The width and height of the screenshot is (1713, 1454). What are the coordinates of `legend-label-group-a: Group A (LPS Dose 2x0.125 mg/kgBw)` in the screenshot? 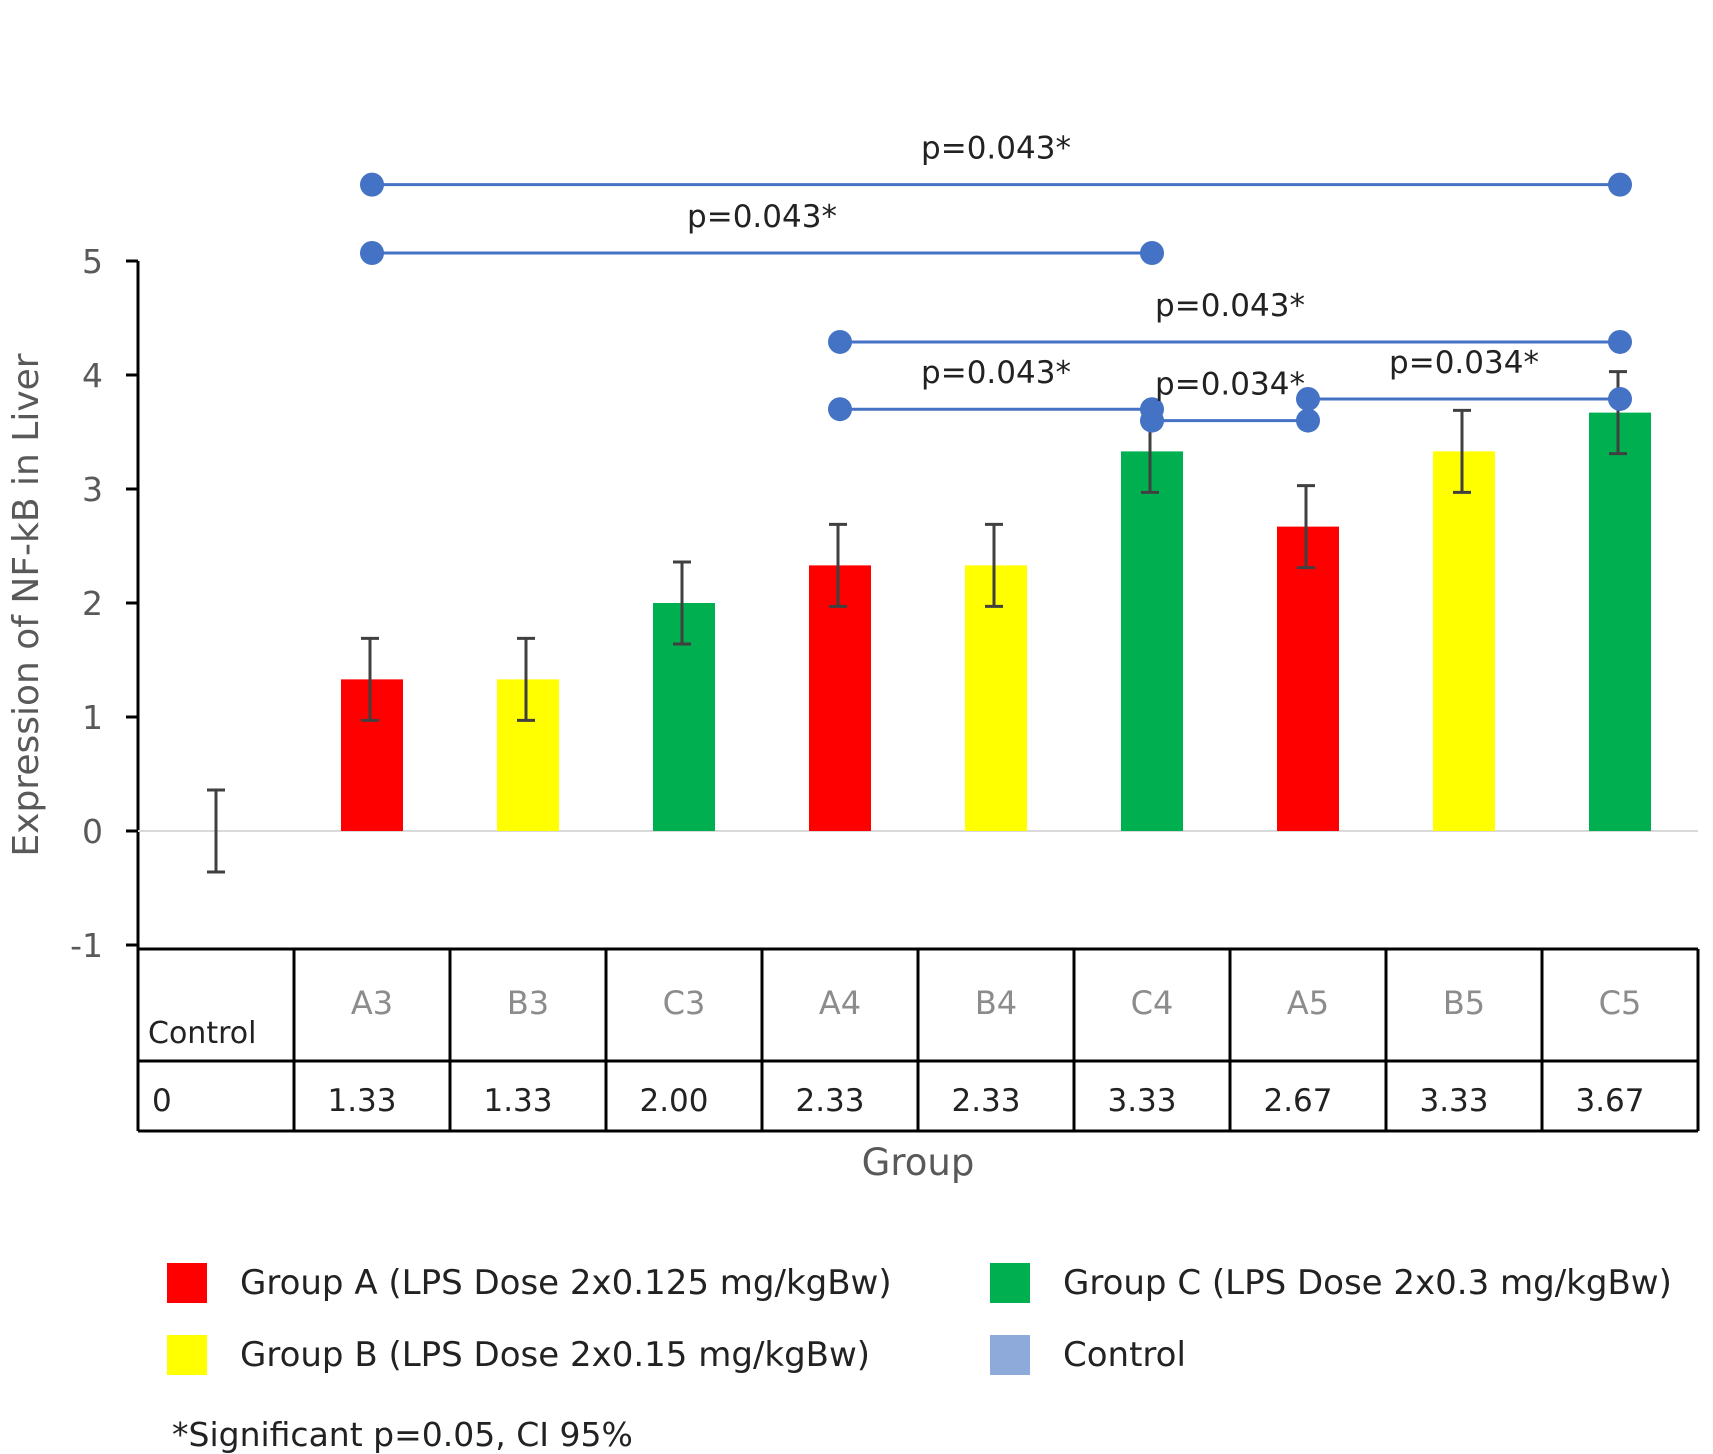 It's located at (566, 1283).